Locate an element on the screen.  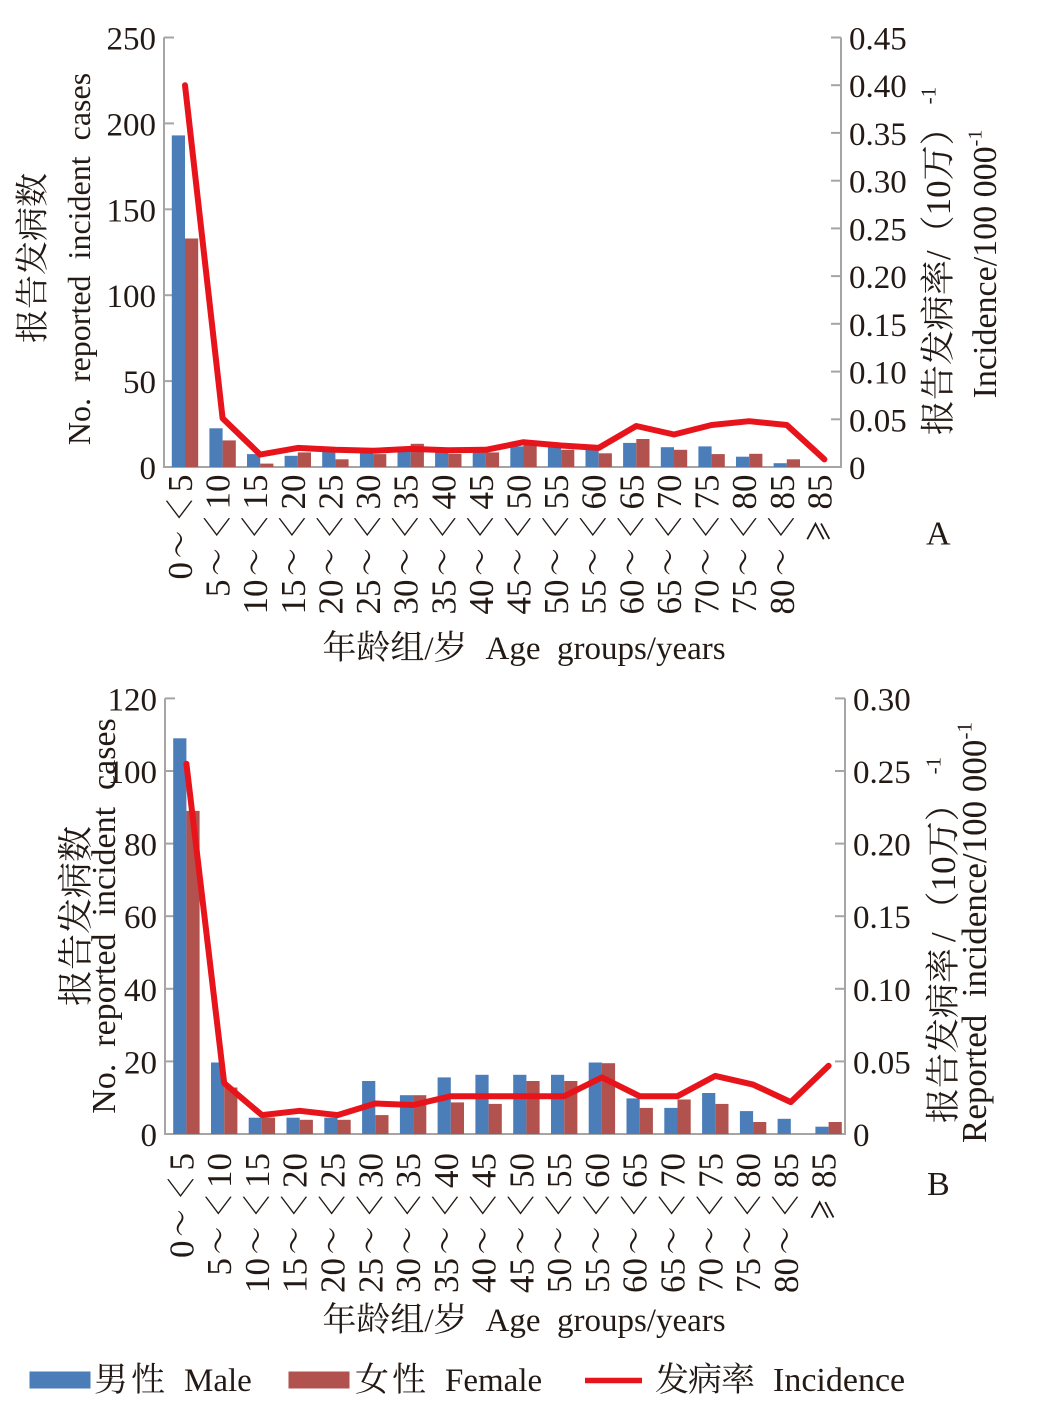
svg-text: 100 is located at coordinates (132, 297).